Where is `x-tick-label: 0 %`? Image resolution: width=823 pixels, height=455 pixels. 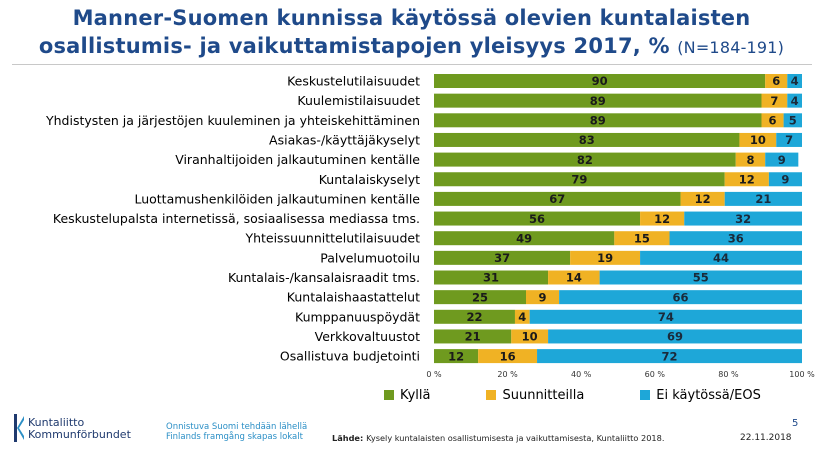
x-tick-label: 0 % is located at coordinates (434, 374).